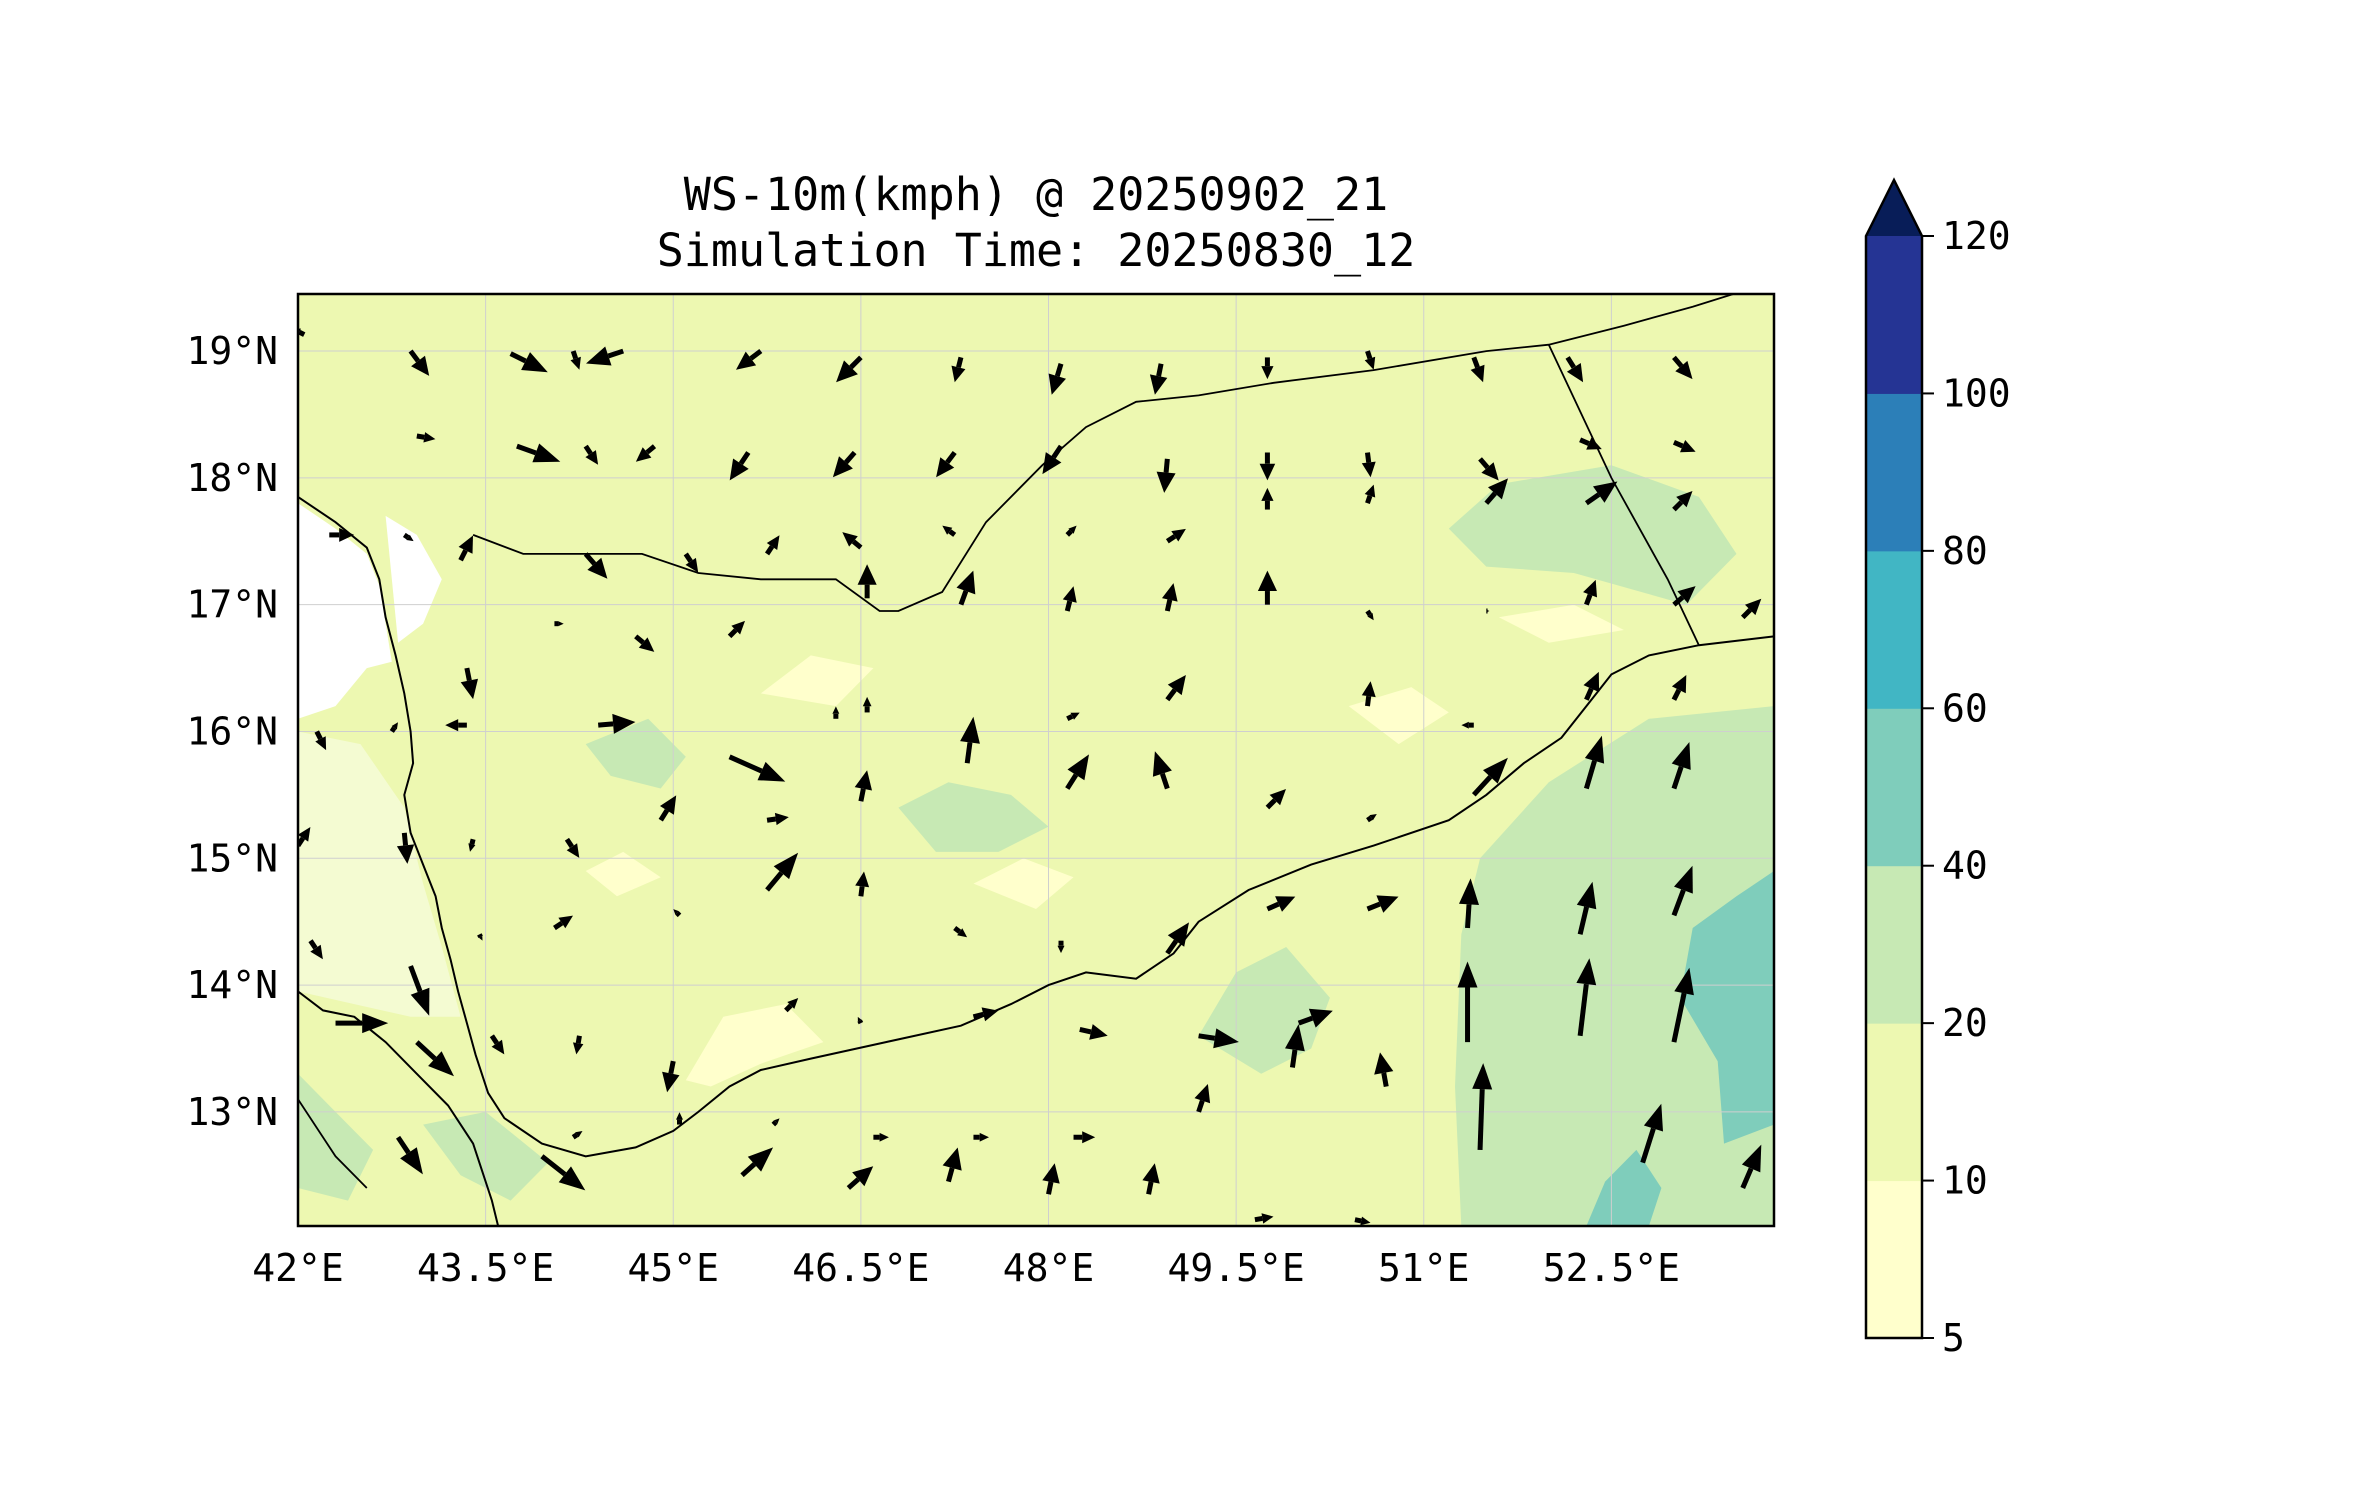  Describe the element at coordinates (1611, 1268) in the screenshot. I see `longitude-tick-label: 52.5°E` at that location.